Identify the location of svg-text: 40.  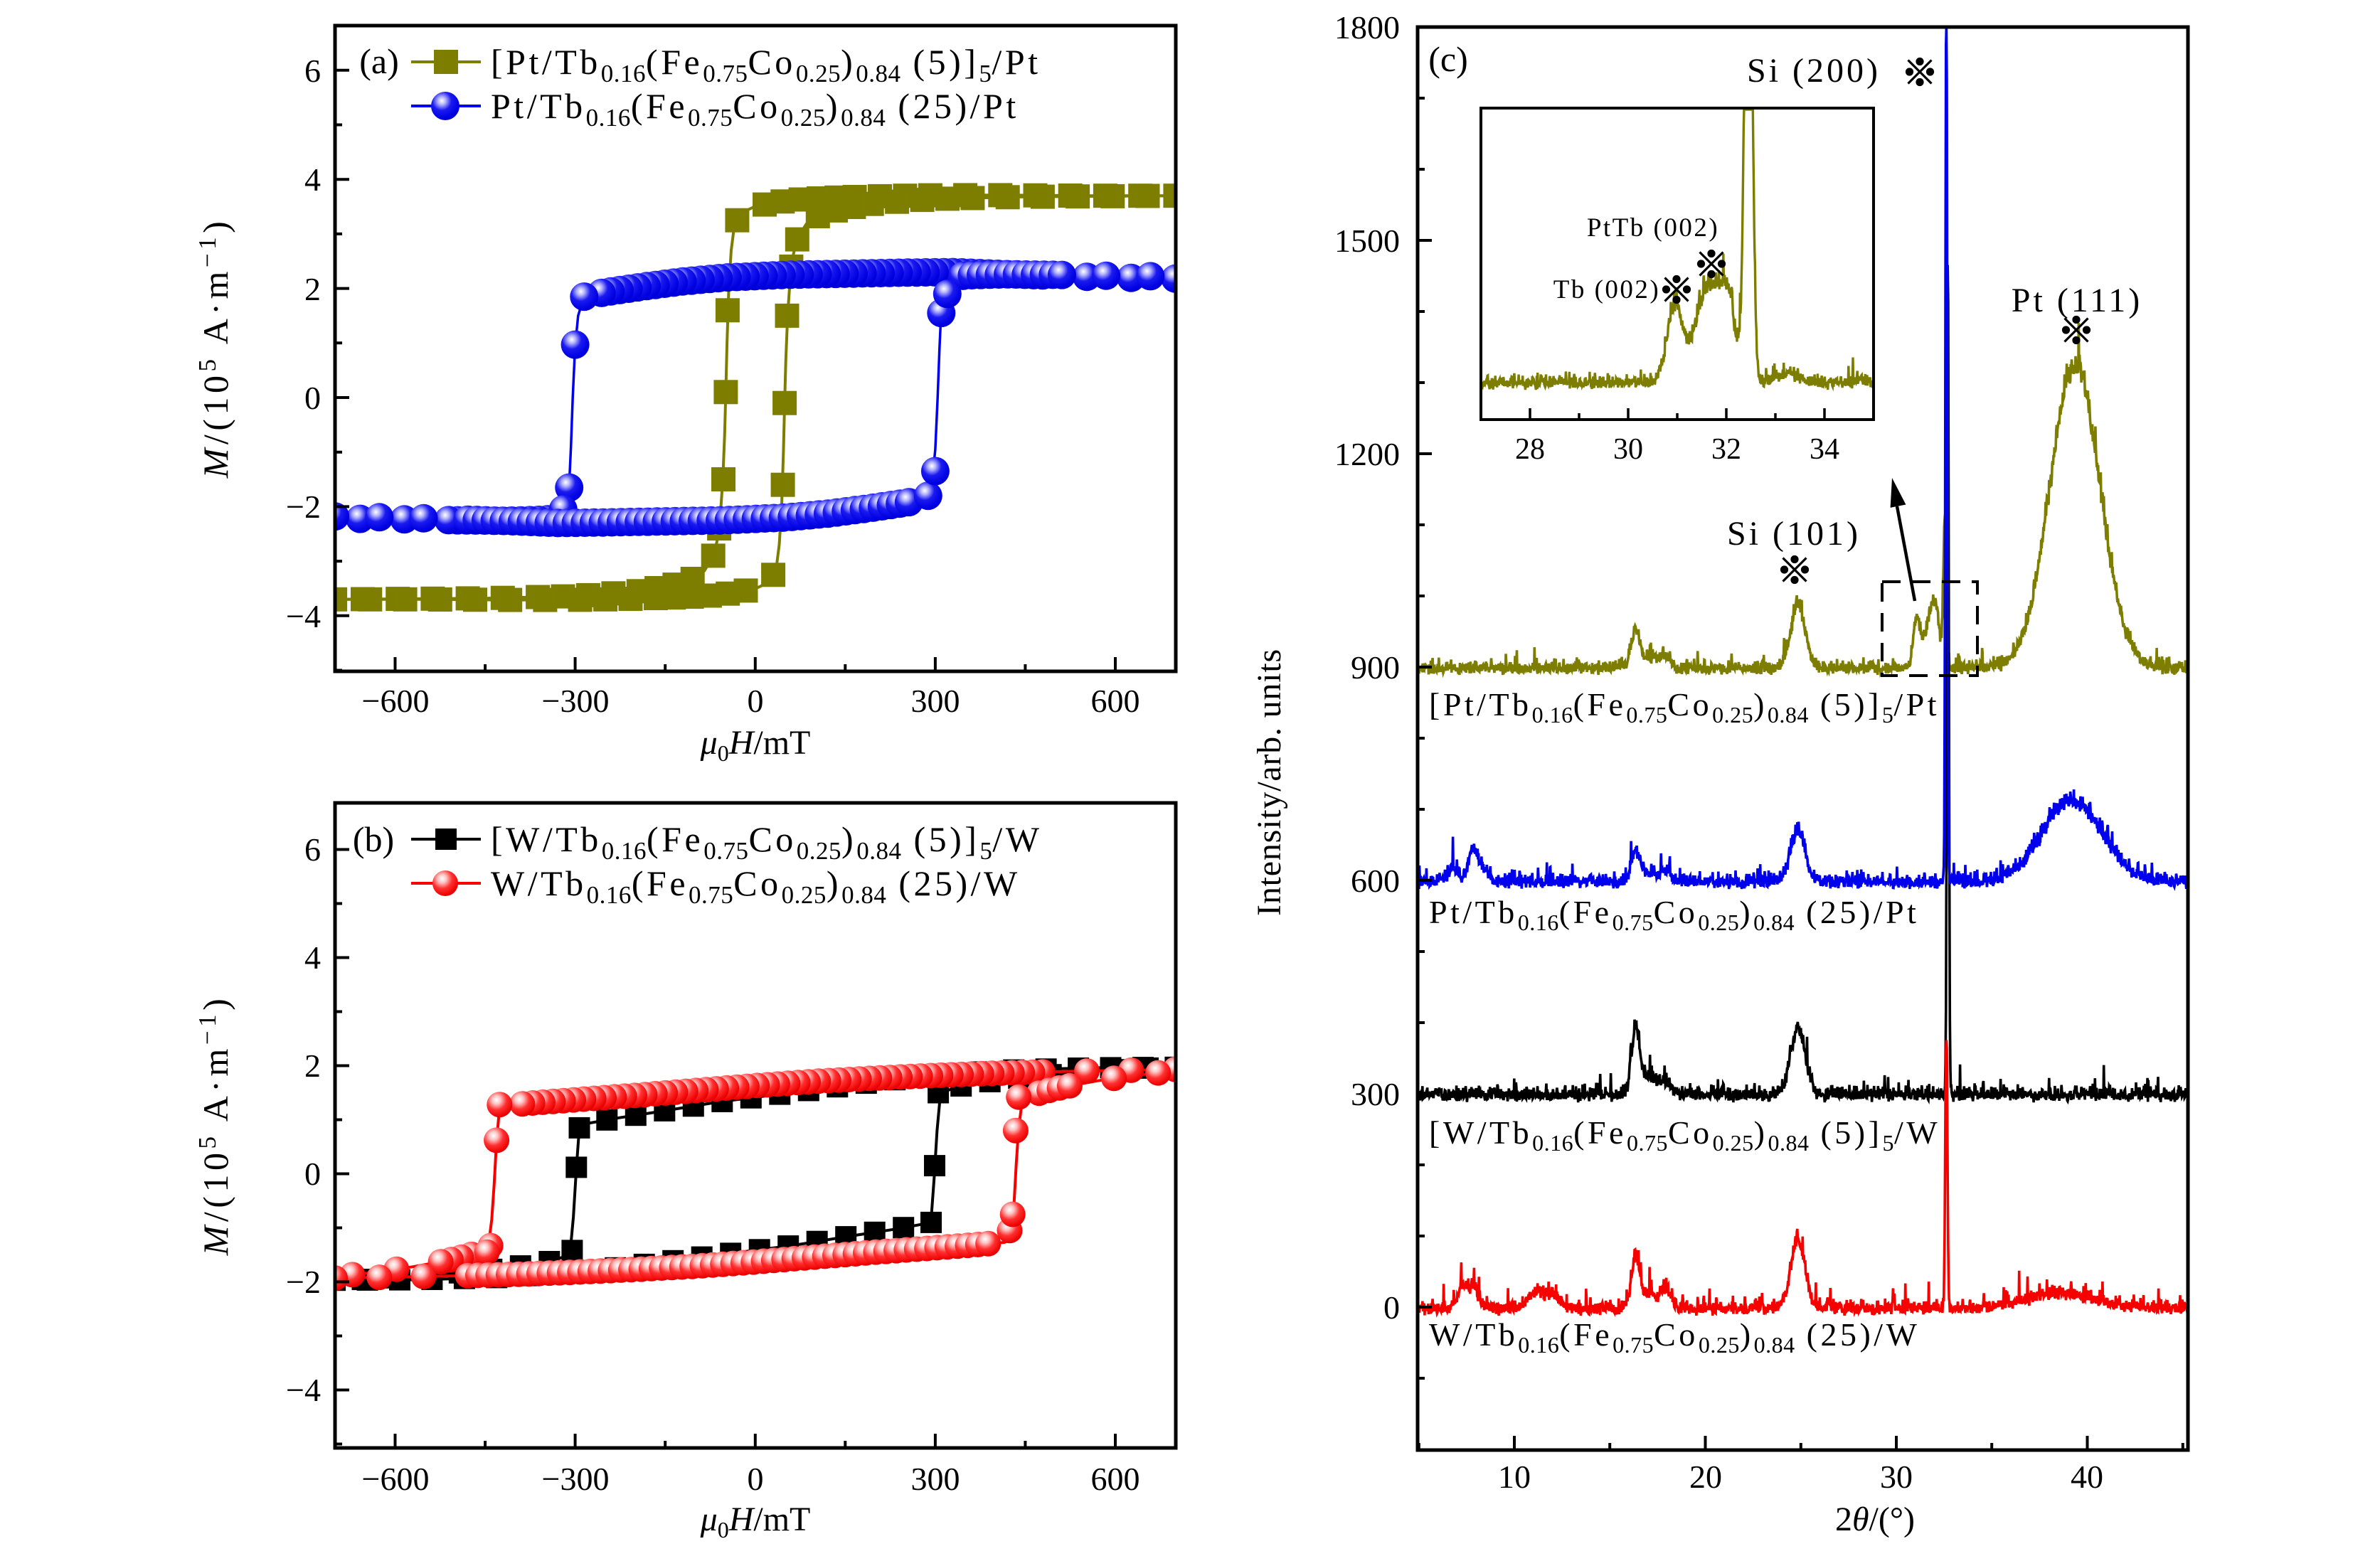
(2087, 1477).